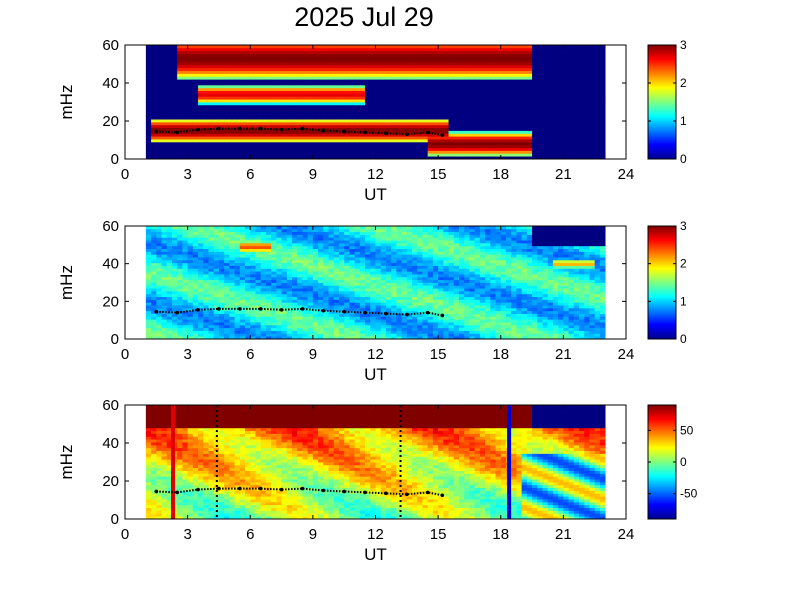 Image resolution: width=801 pixels, height=600 pixels. I want to click on trace-point, so click(344, 131).